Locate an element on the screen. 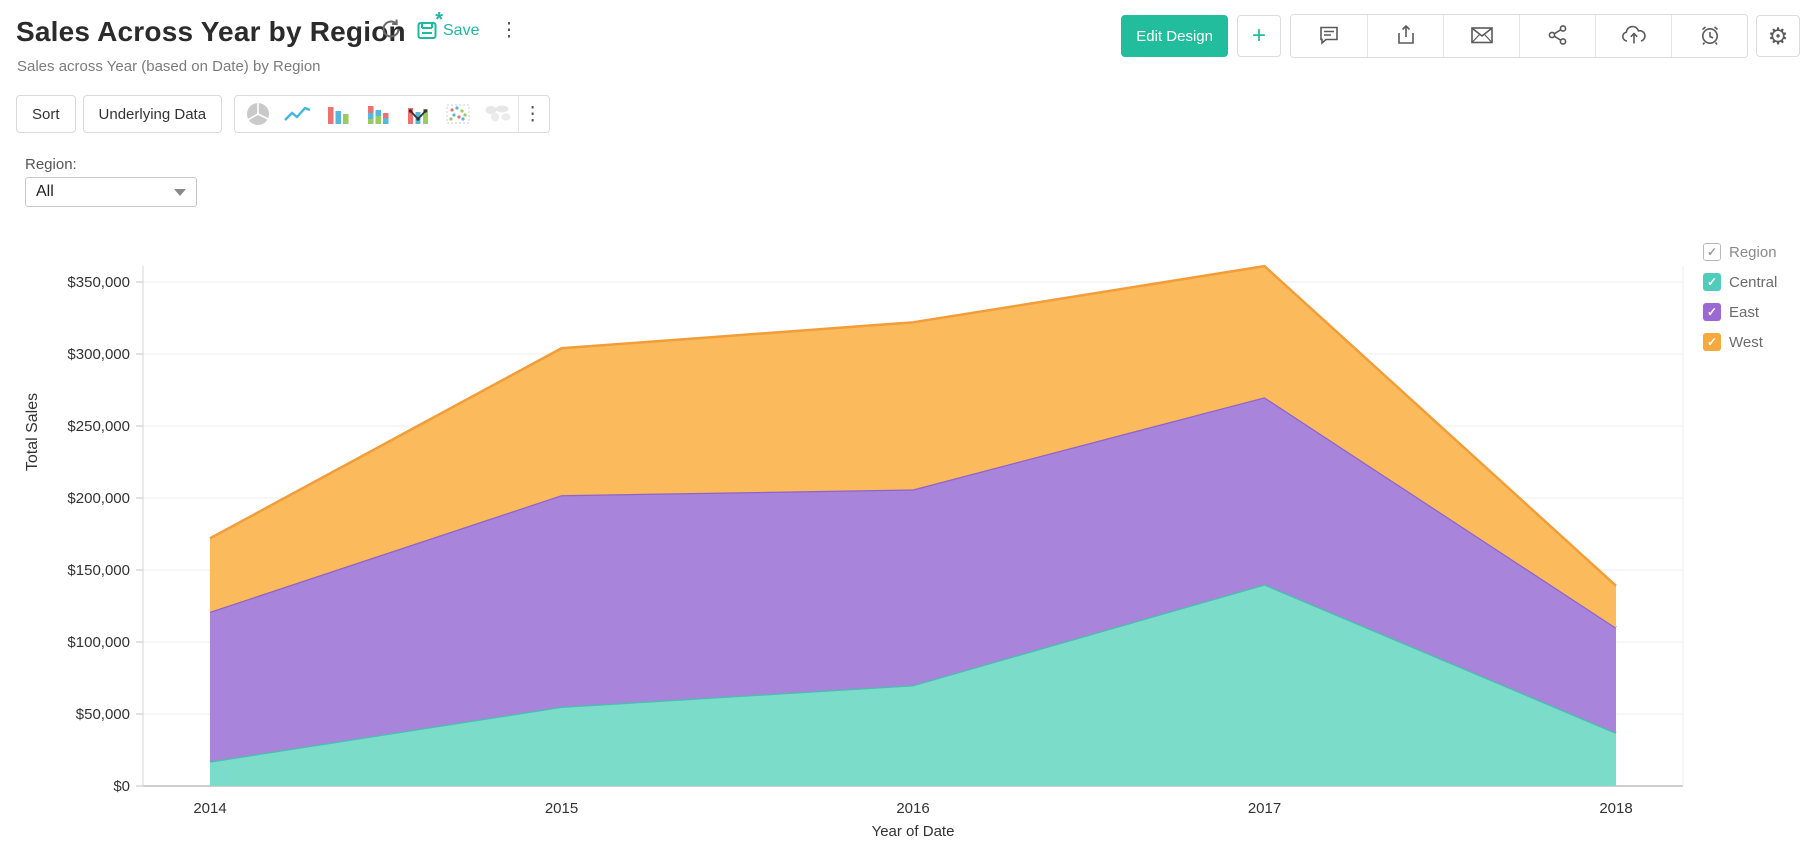 The width and height of the screenshot is (1814, 853). save-label: Save is located at coordinates (461, 30).